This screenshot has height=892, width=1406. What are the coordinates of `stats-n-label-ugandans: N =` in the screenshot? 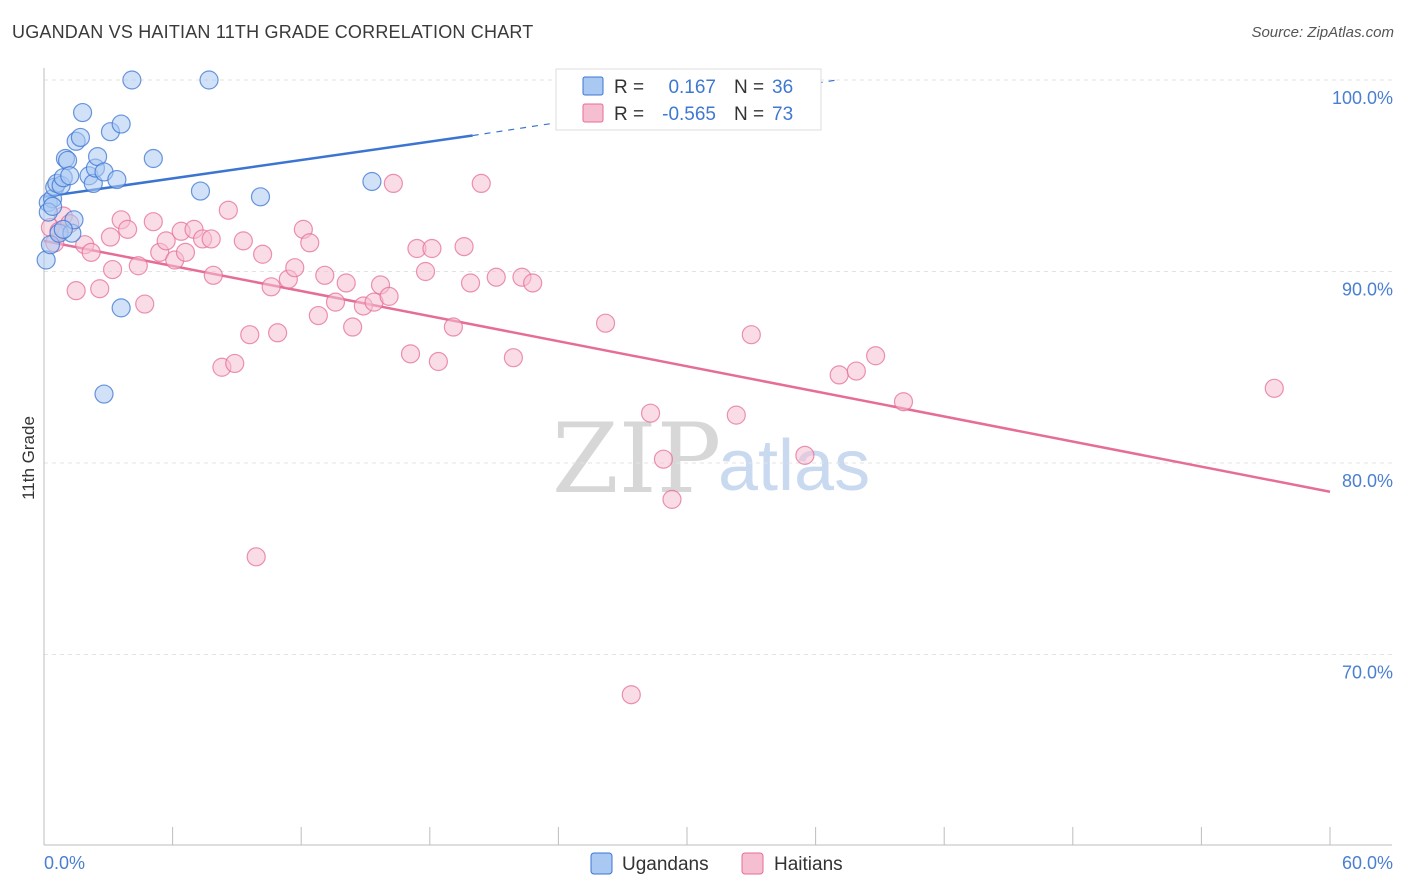 It's located at (749, 87).